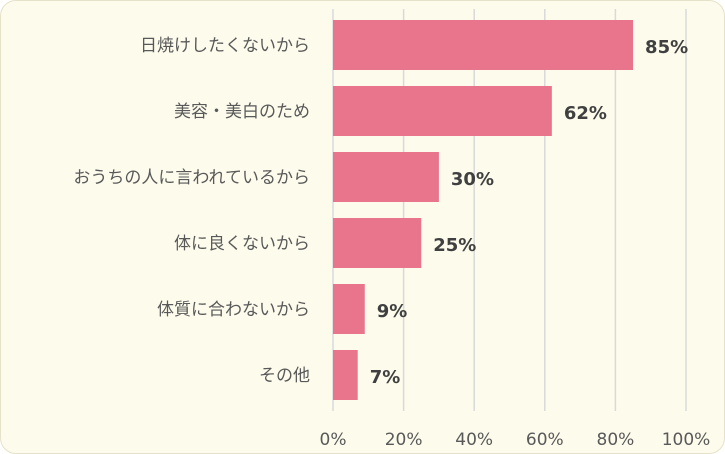 Image resolution: width=725 pixels, height=454 pixels. What do you see at coordinates (242, 244) in the screenshot?
I see `category-label: 体に良くないから` at bounding box center [242, 244].